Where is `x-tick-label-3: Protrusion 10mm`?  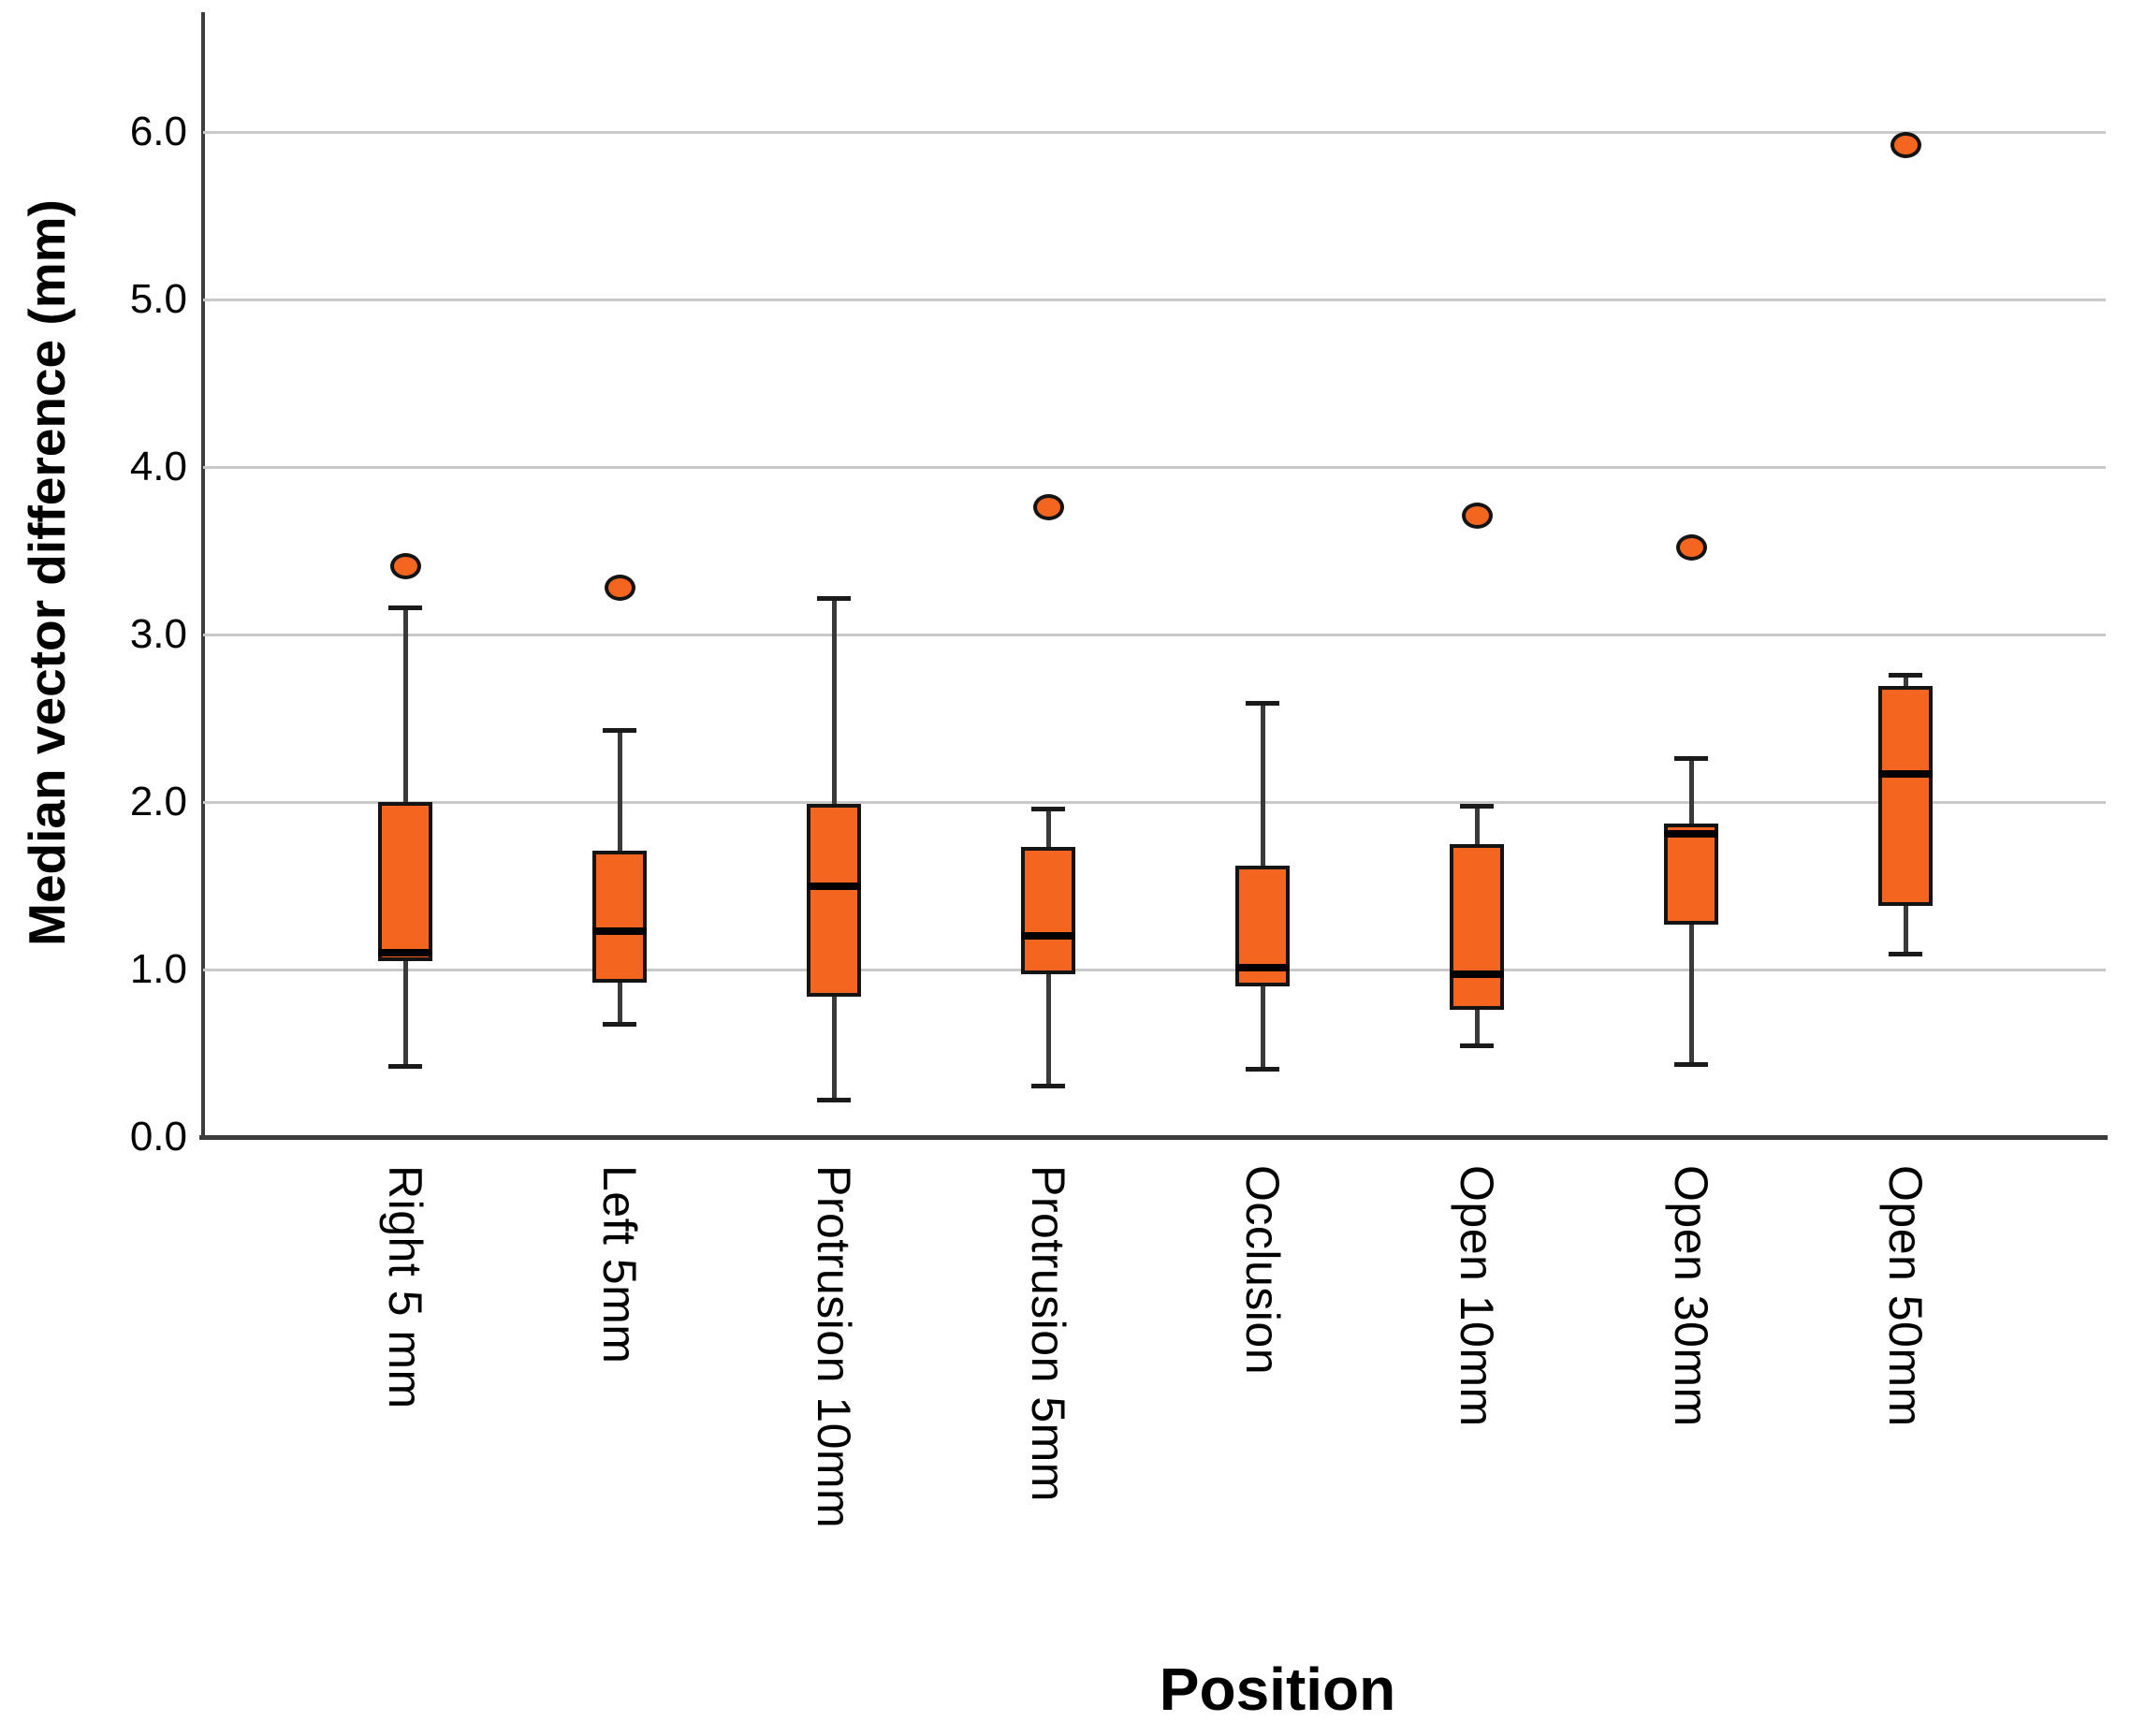 x-tick-label-3: Protrusion 10mm is located at coordinates (834, 1347).